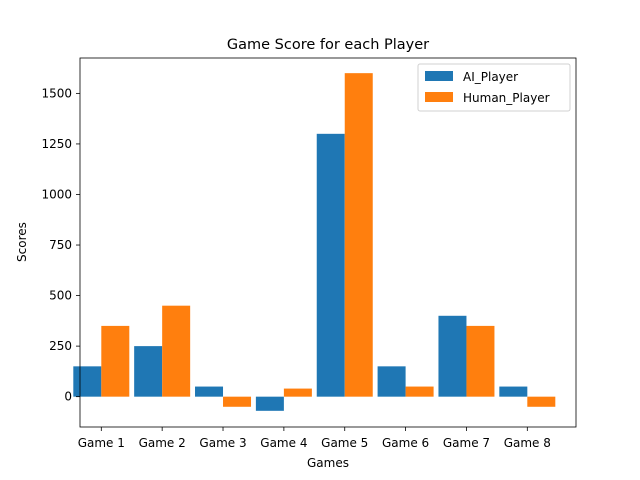  Describe the element at coordinates (439, 97) in the screenshot. I see `legend-swatch-human-player` at that location.